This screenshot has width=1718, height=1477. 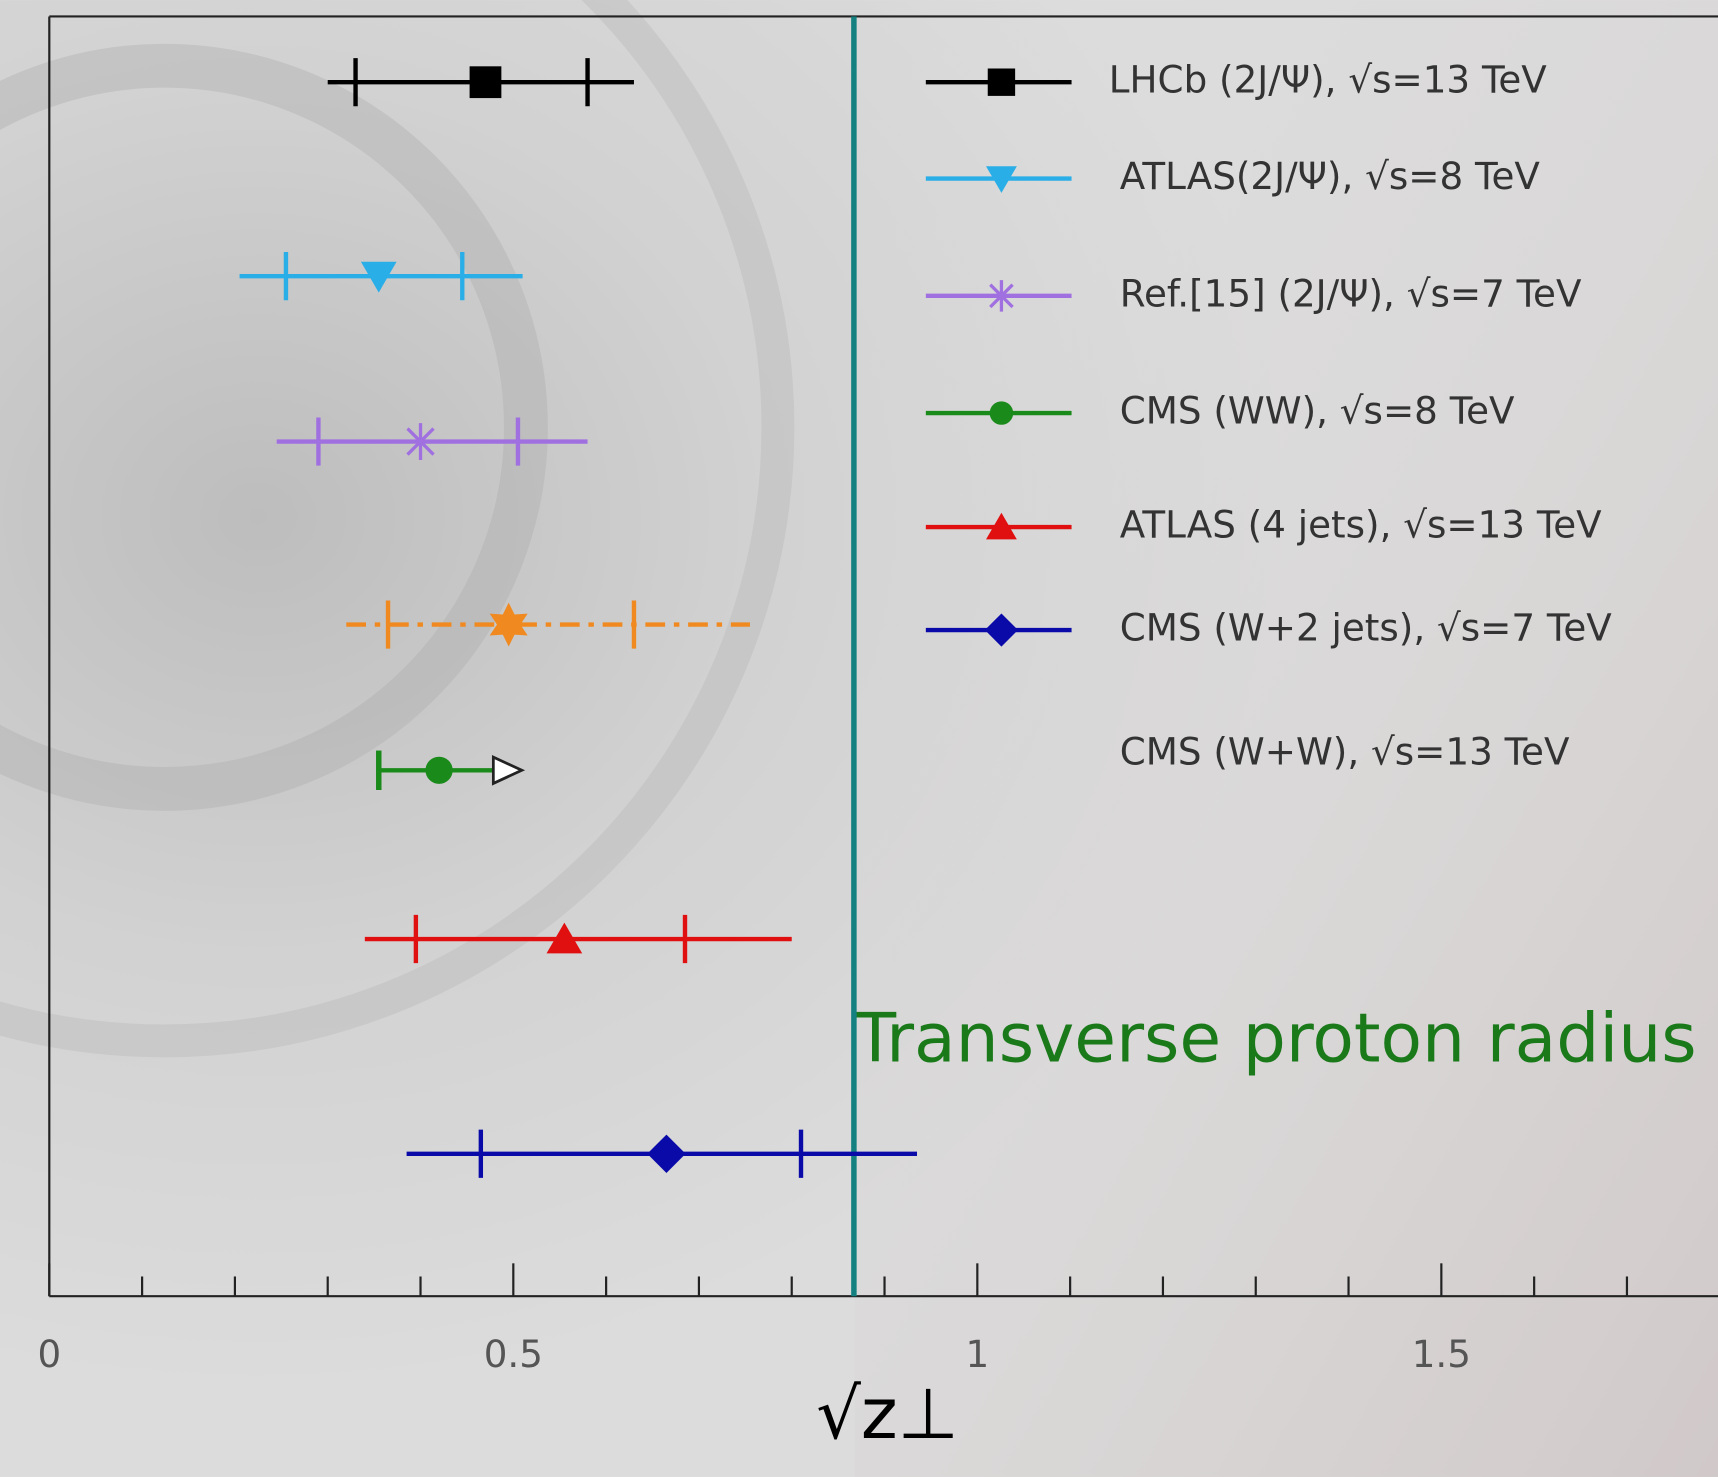 I want to click on limit-arrow, so click(x=508, y=770).